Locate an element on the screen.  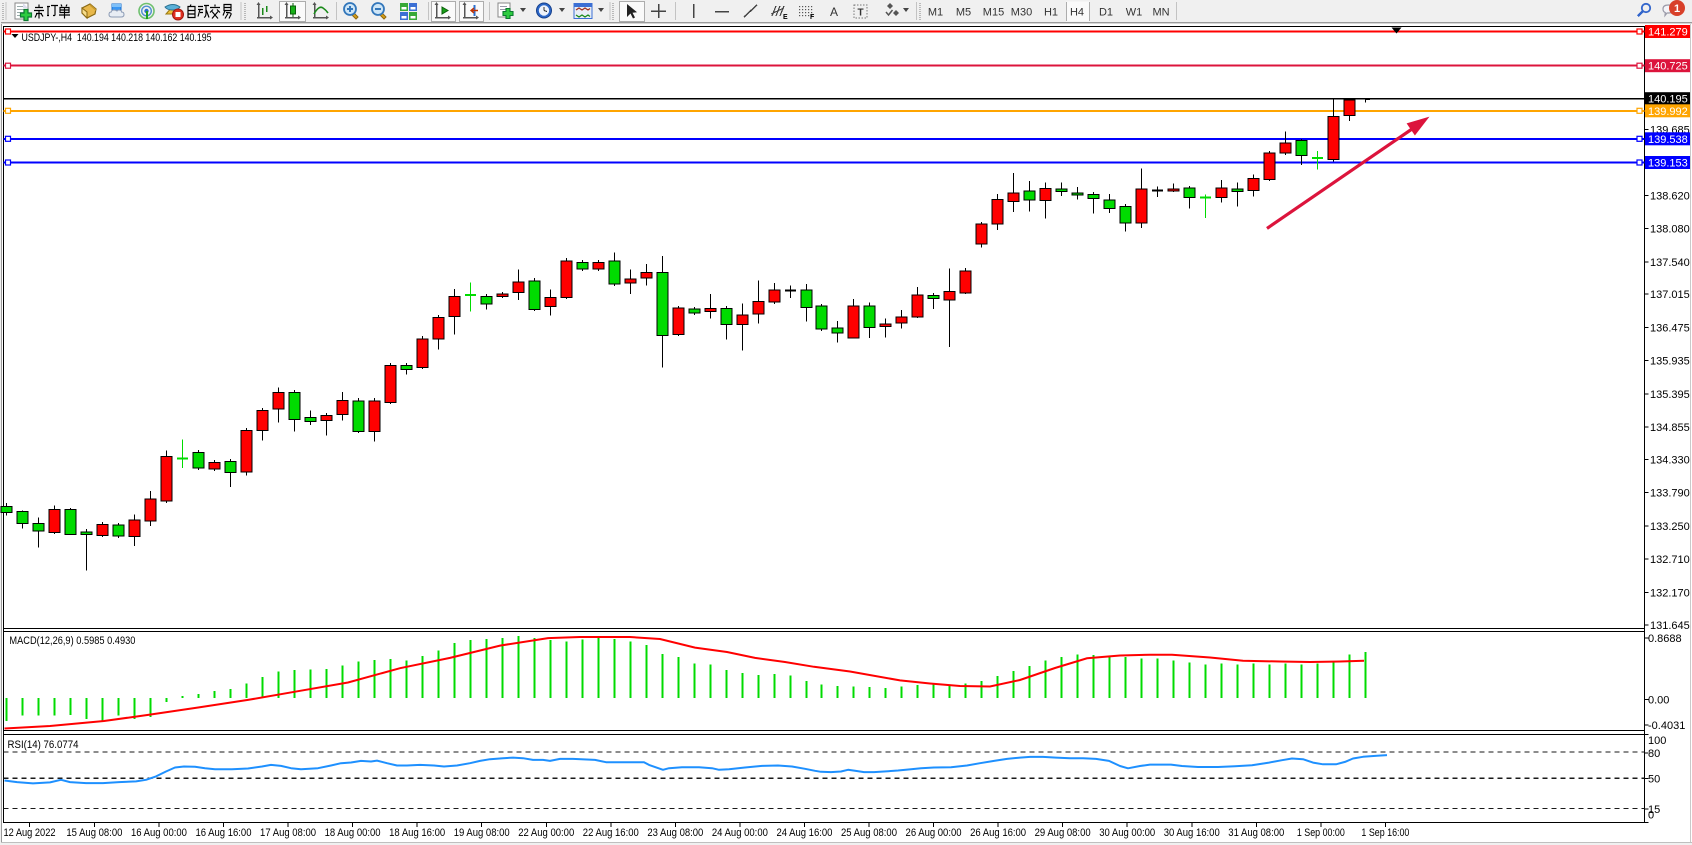
svg-text: 133.250 is located at coordinates (1670, 527).